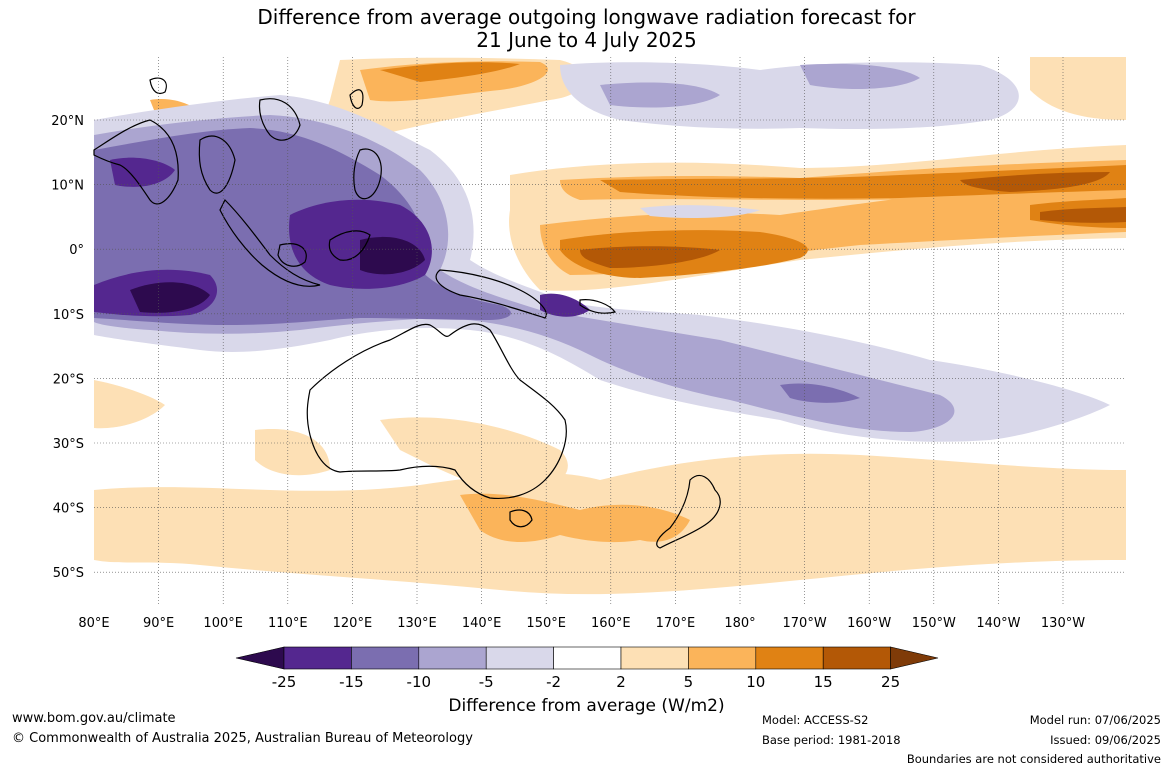 This screenshot has height=770, width=1173. Describe the element at coordinates (1095, 720) in the screenshot. I see `model-run-text: Model run: 07/06/2025` at that location.